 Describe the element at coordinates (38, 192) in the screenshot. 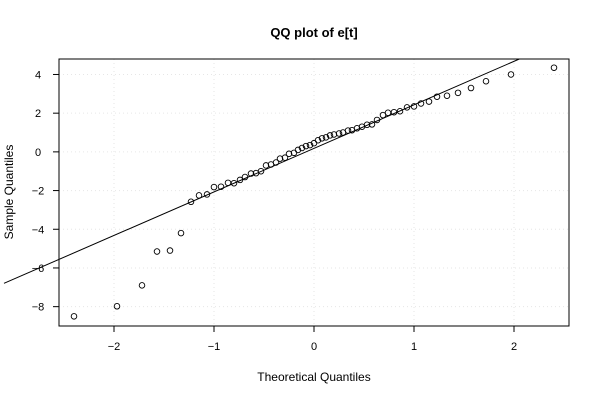

I see `y-tick-label-3: −2` at that location.